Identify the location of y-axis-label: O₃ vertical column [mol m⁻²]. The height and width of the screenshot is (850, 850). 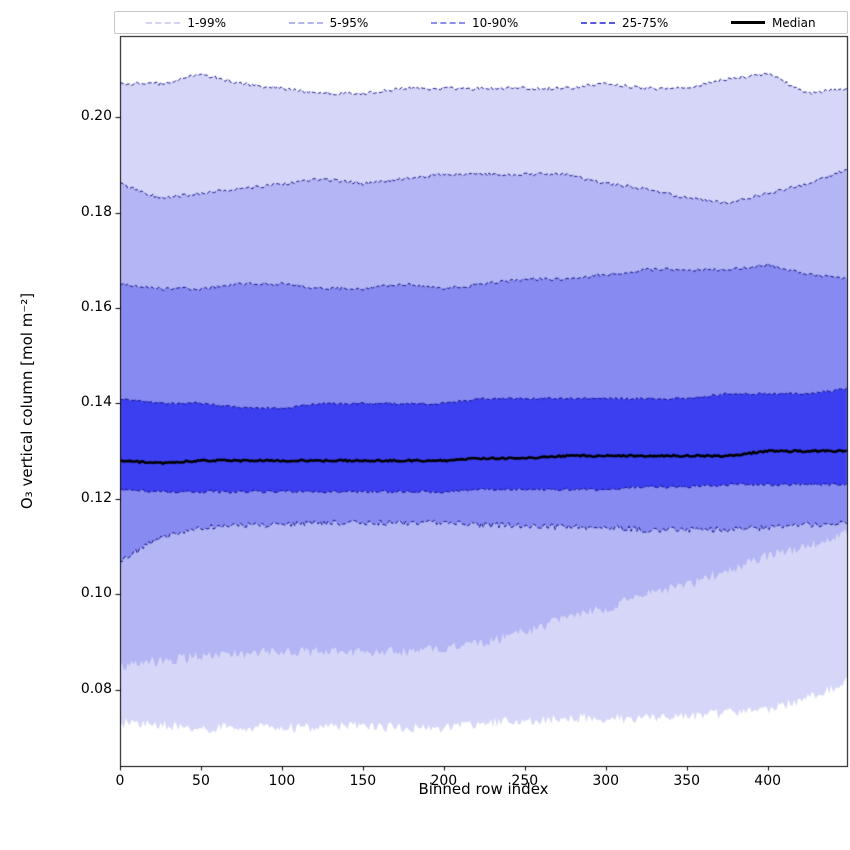
(27, 401).